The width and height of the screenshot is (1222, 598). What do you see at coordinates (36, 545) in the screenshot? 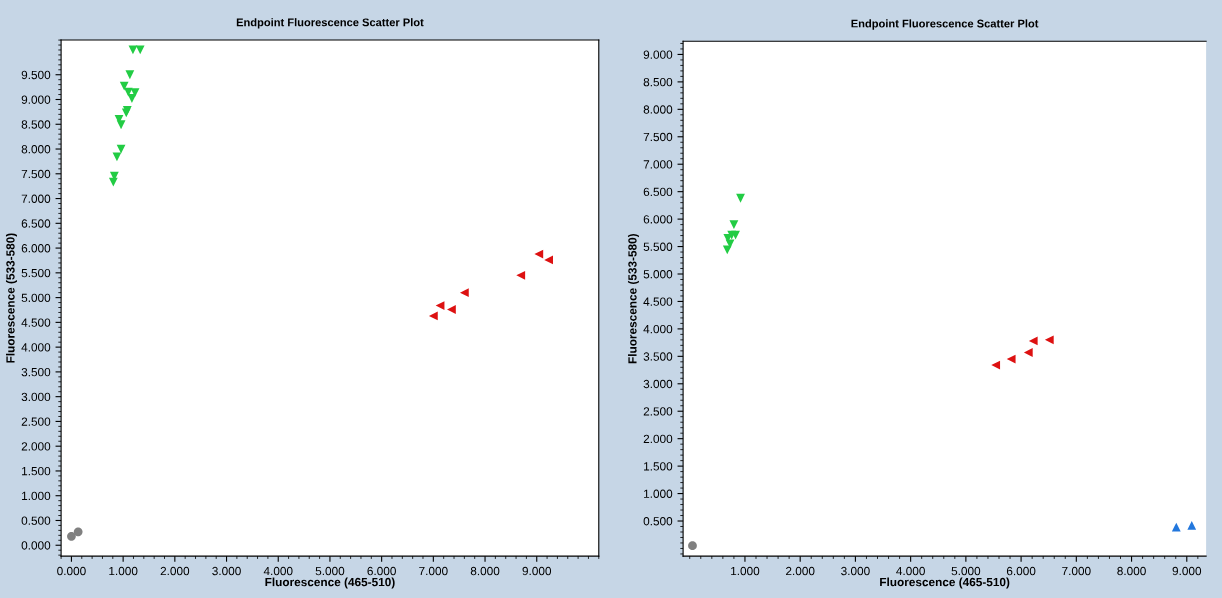
I see `y-tick-label: 0.000` at bounding box center [36, 545].